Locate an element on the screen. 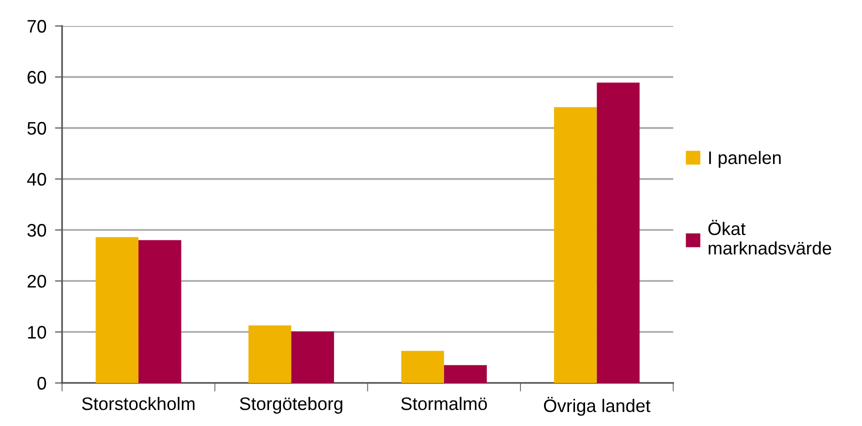  x-tick-label: Storgöteborg is located at coordinates (291, 405).